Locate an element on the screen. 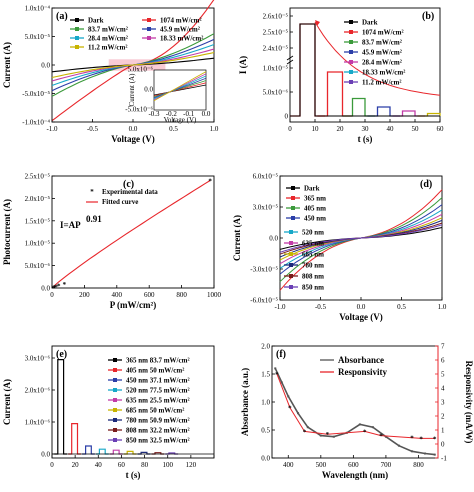 The image size is (474, 492). panel-e-xtick-label: 60 is located at coordinates (122, 465).